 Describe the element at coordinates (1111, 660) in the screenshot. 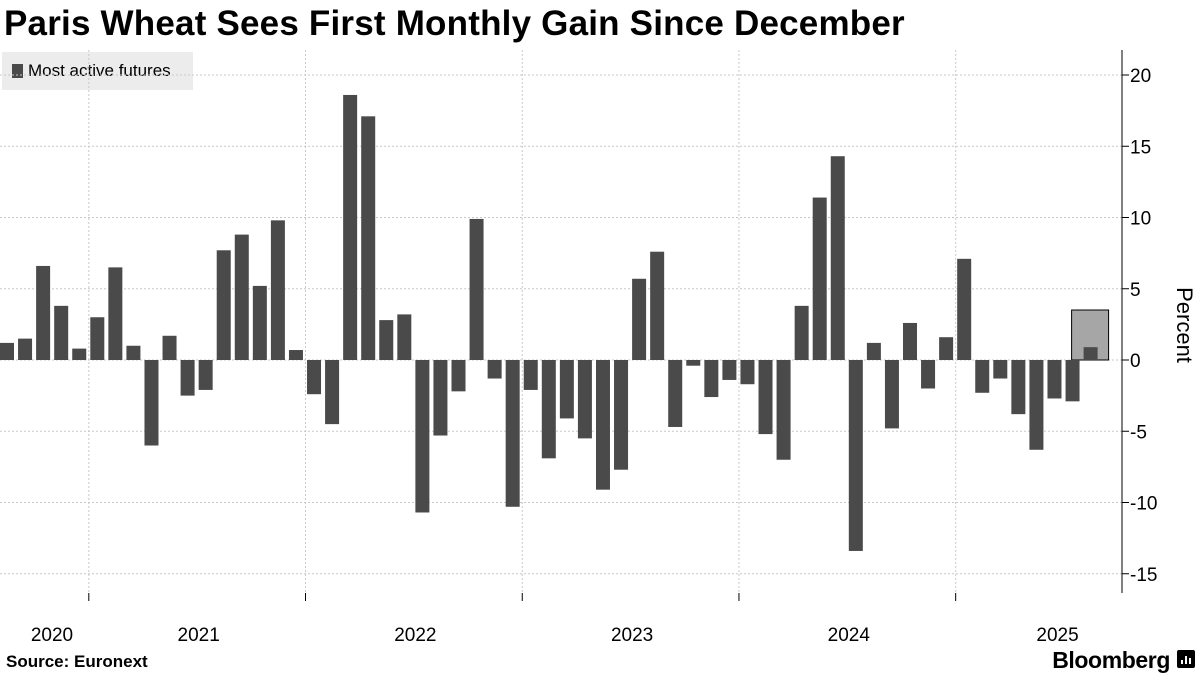

I see `brand-logo: Bloomberg` at that location.